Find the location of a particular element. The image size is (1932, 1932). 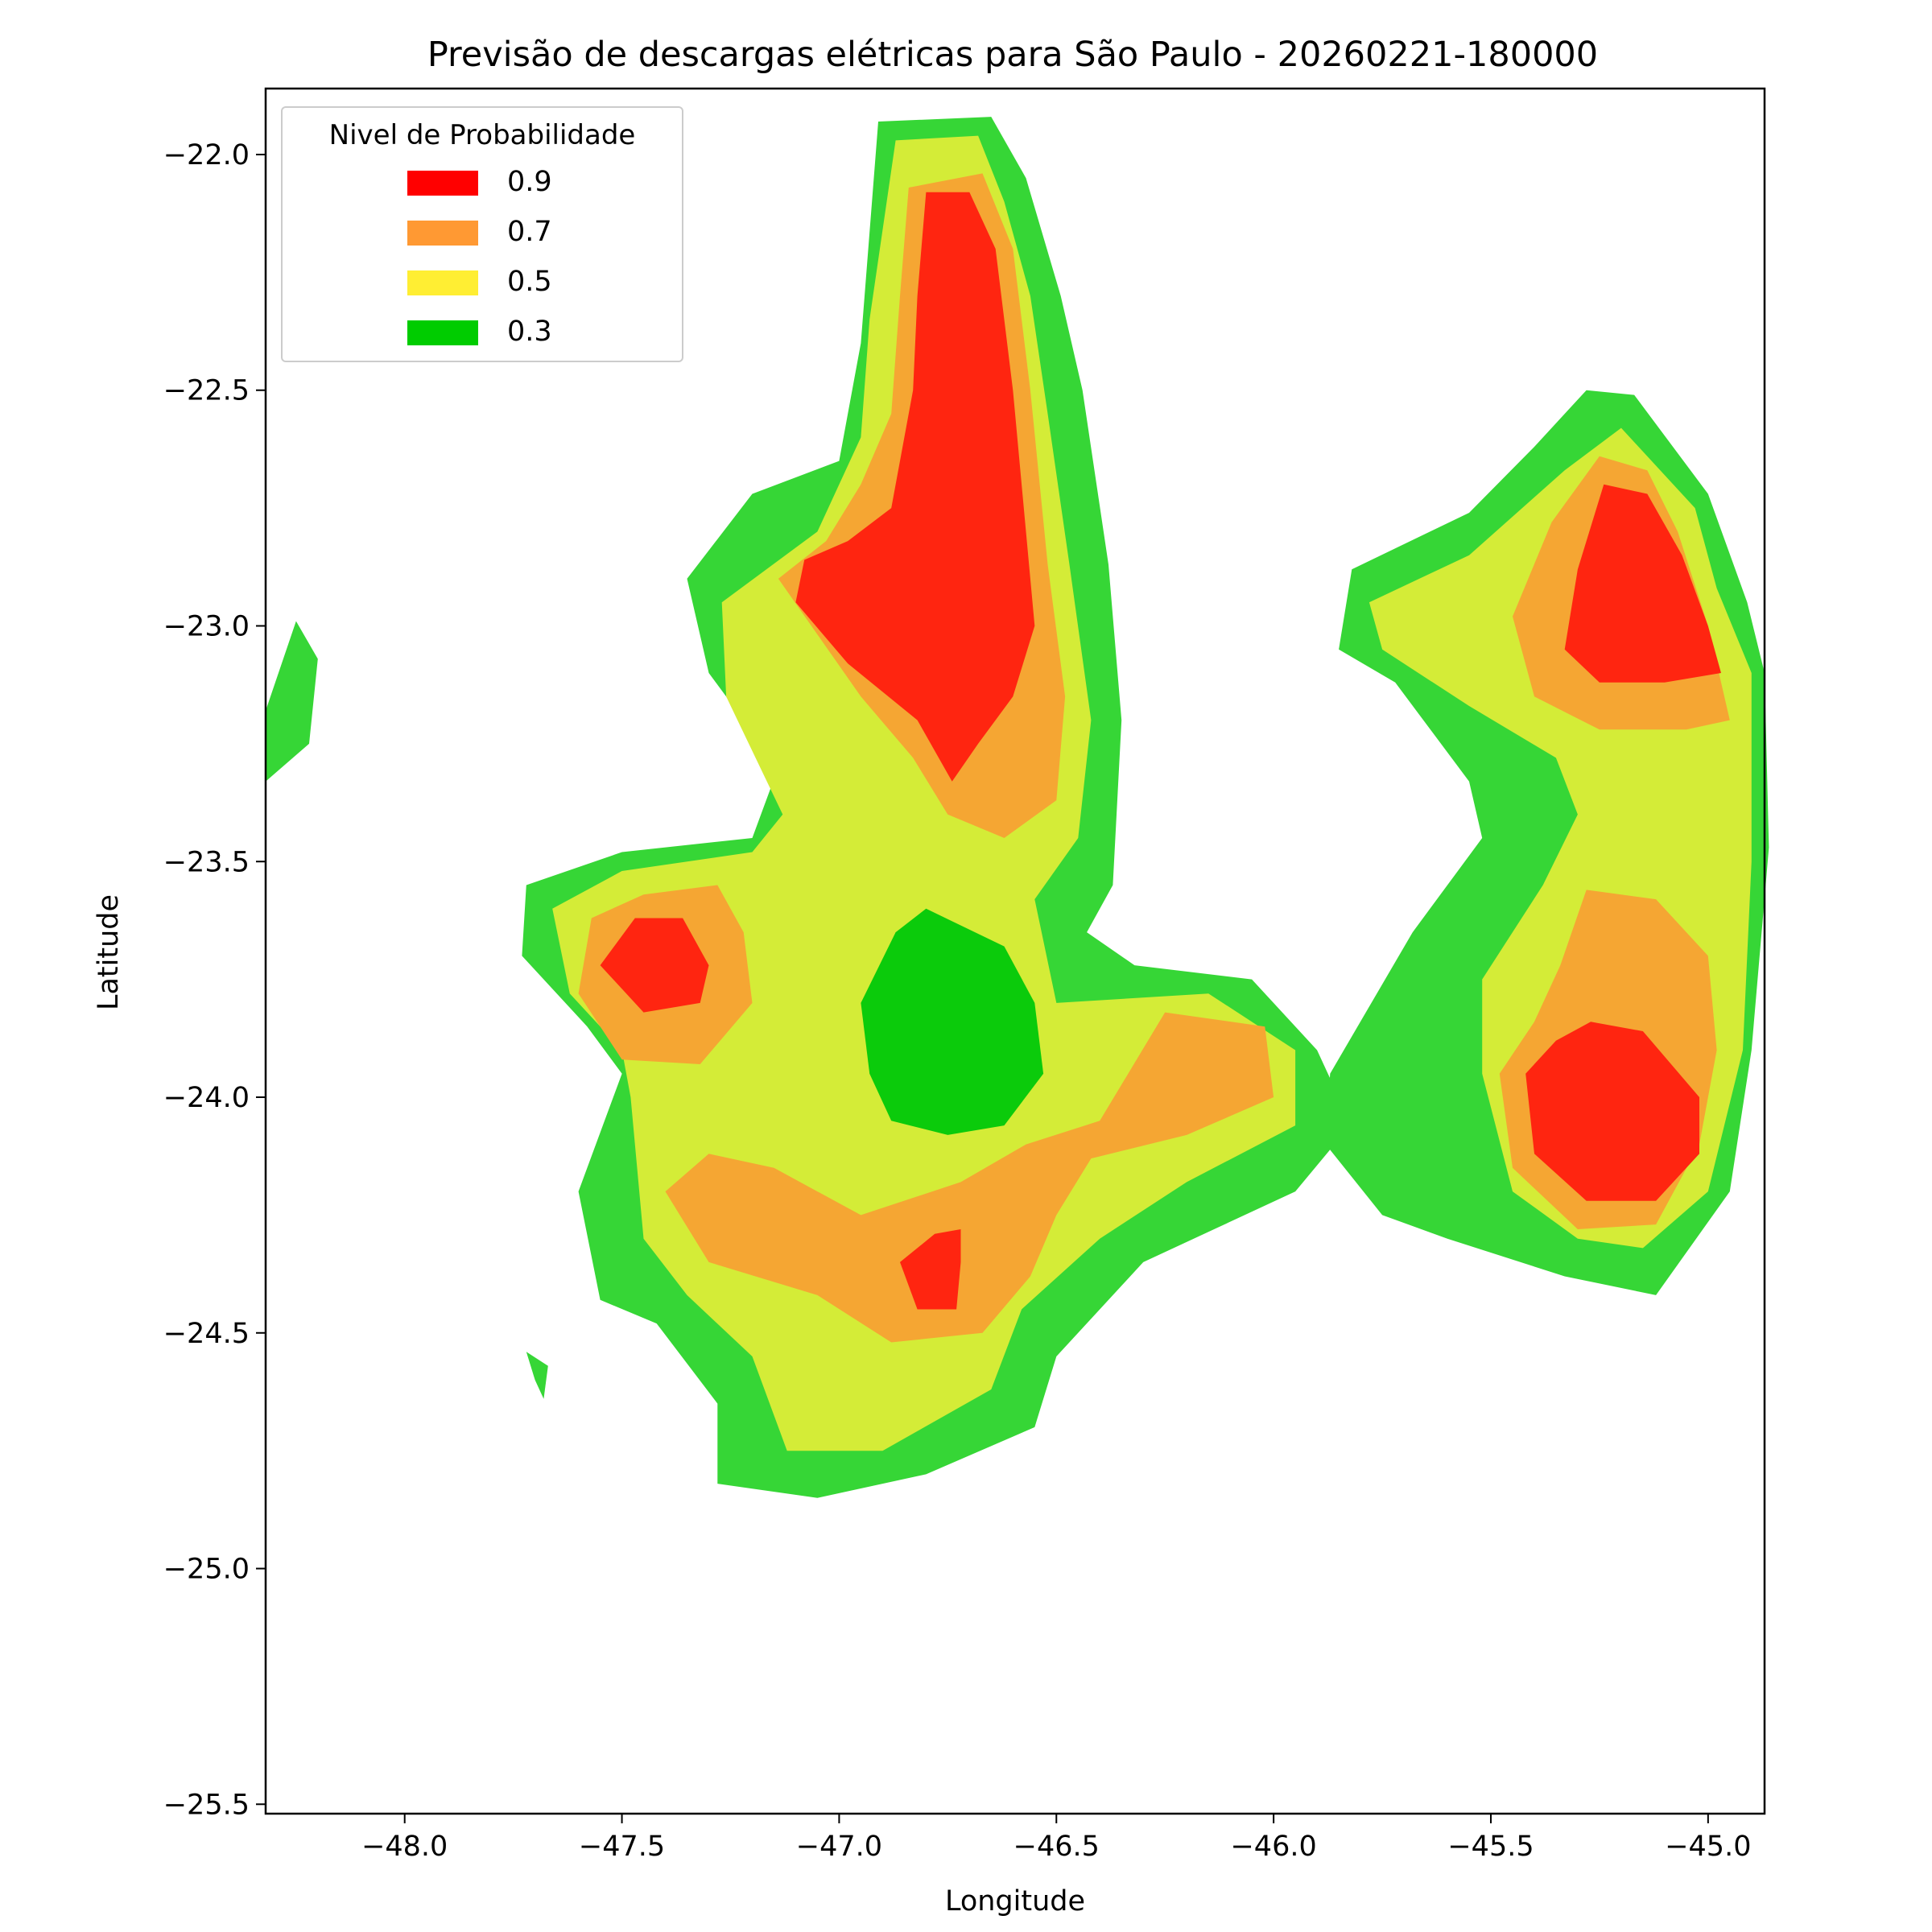

legend-label-3: 0.3 is located at coordinates (529, 332).